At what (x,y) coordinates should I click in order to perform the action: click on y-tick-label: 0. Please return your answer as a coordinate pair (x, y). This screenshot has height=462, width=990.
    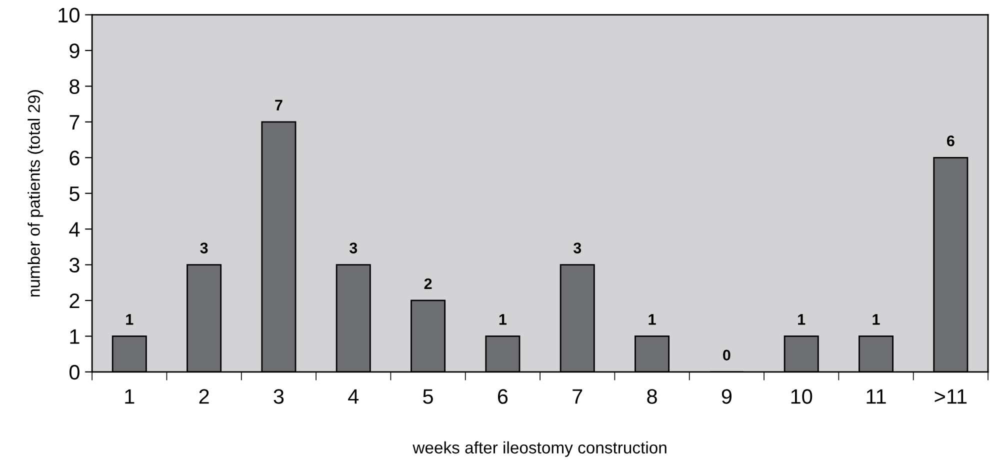
    Looking at the image, I should click on (74, 372).